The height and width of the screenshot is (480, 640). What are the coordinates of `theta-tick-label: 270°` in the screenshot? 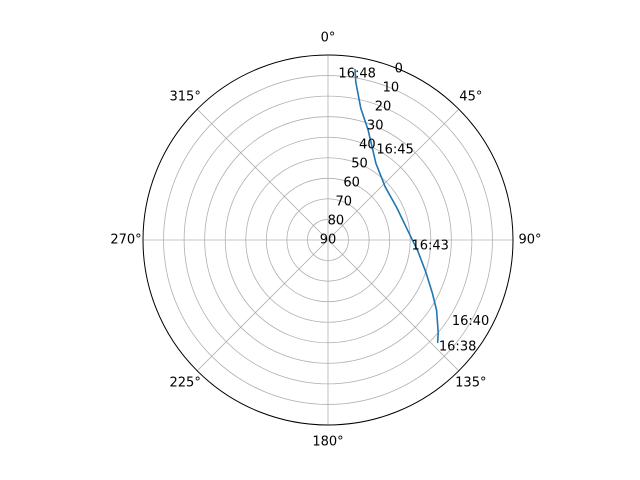 It's located at (125, 240).